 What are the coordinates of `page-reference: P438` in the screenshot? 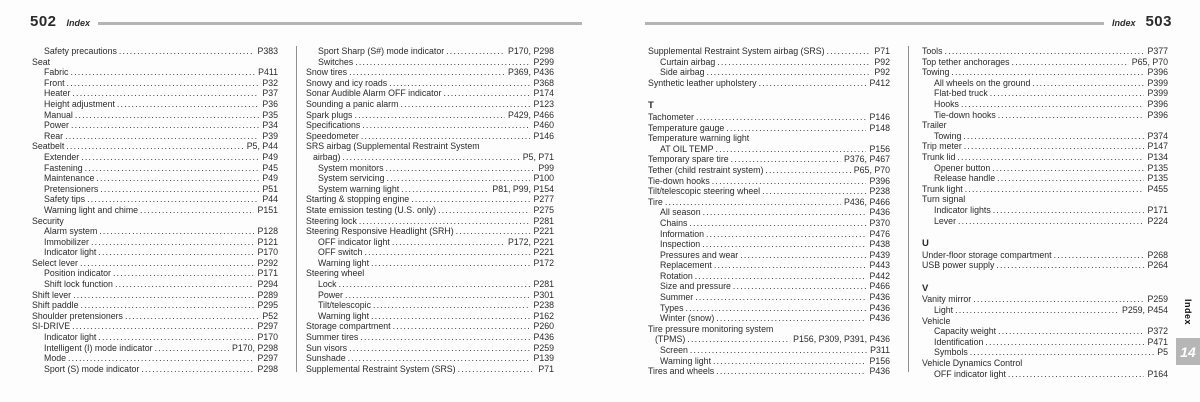 It's located at (879, 244).